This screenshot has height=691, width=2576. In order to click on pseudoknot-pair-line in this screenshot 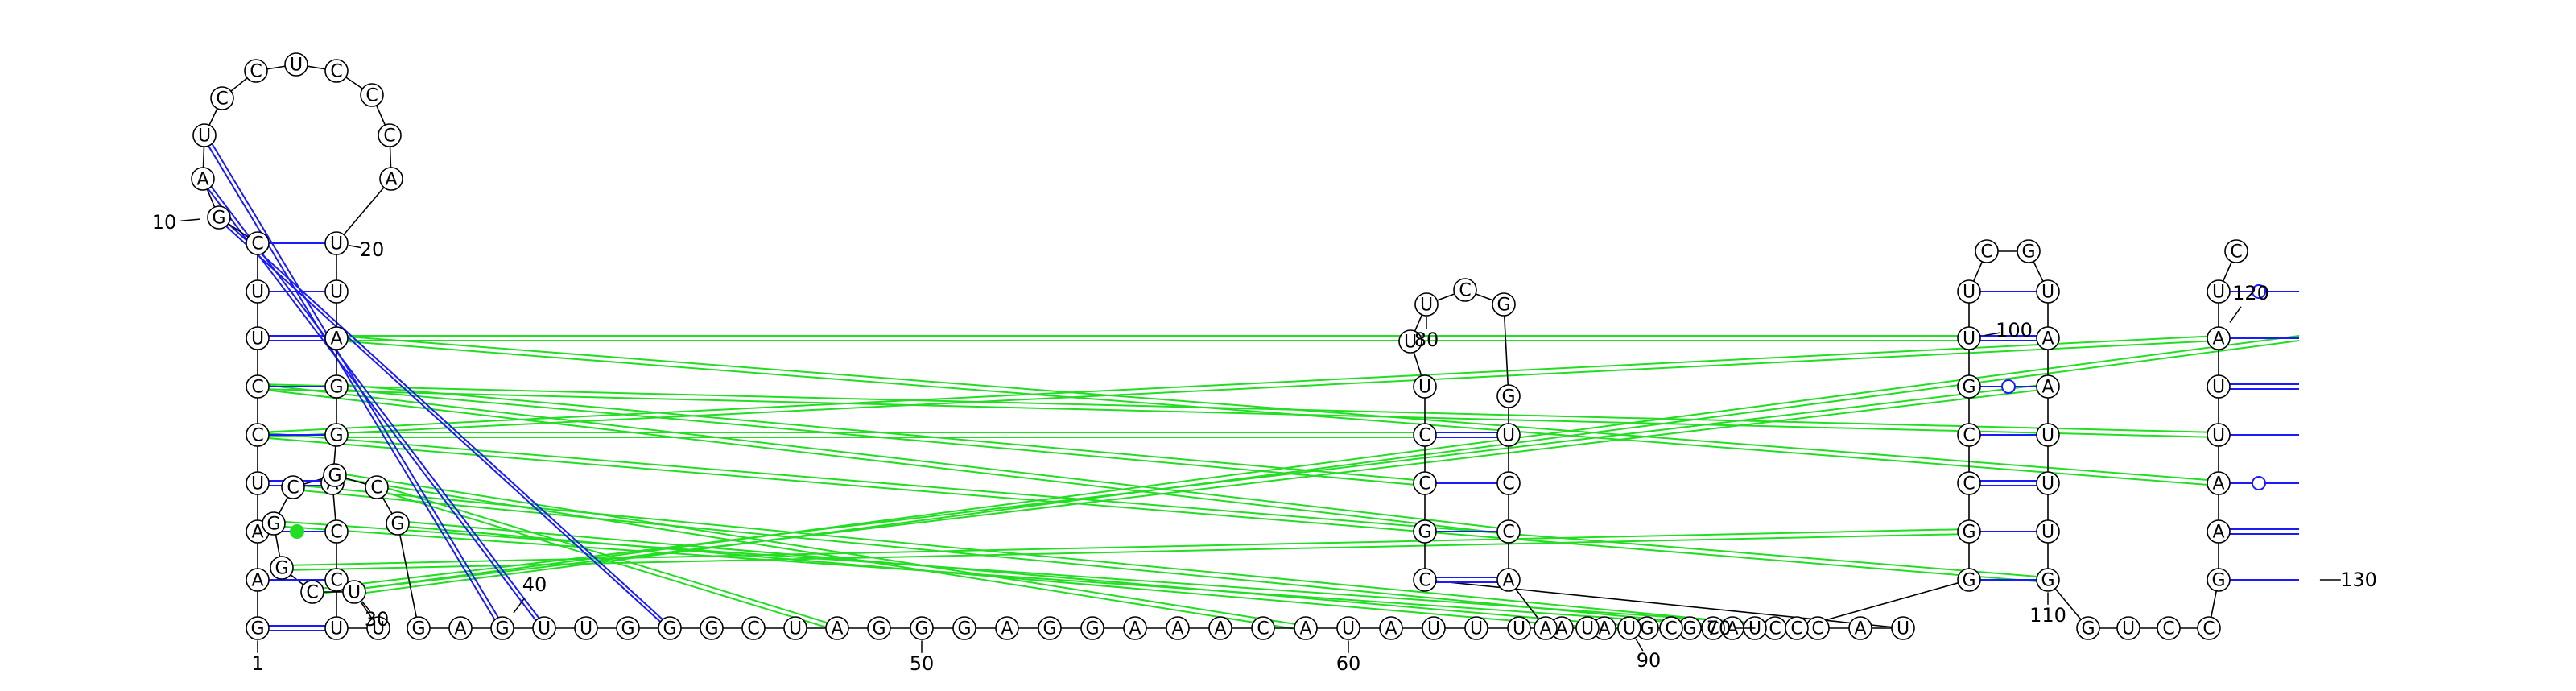, I will do `click(356, 382)`.